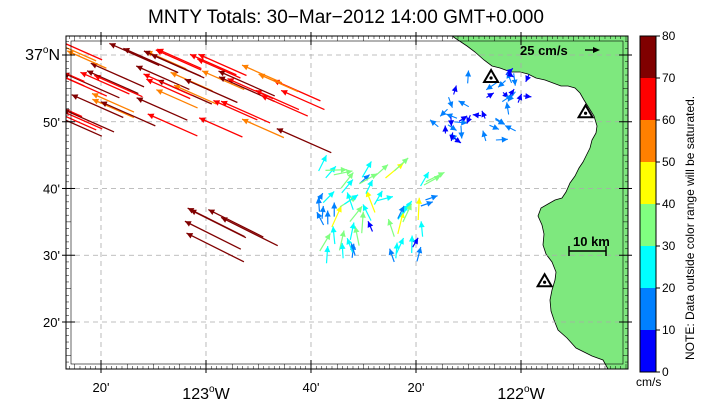 This screenshot has width=702, height=407. Describe the element at coordinates (521, 393) in the screenshot. I see `x-tick-label: 122oW` at that location.